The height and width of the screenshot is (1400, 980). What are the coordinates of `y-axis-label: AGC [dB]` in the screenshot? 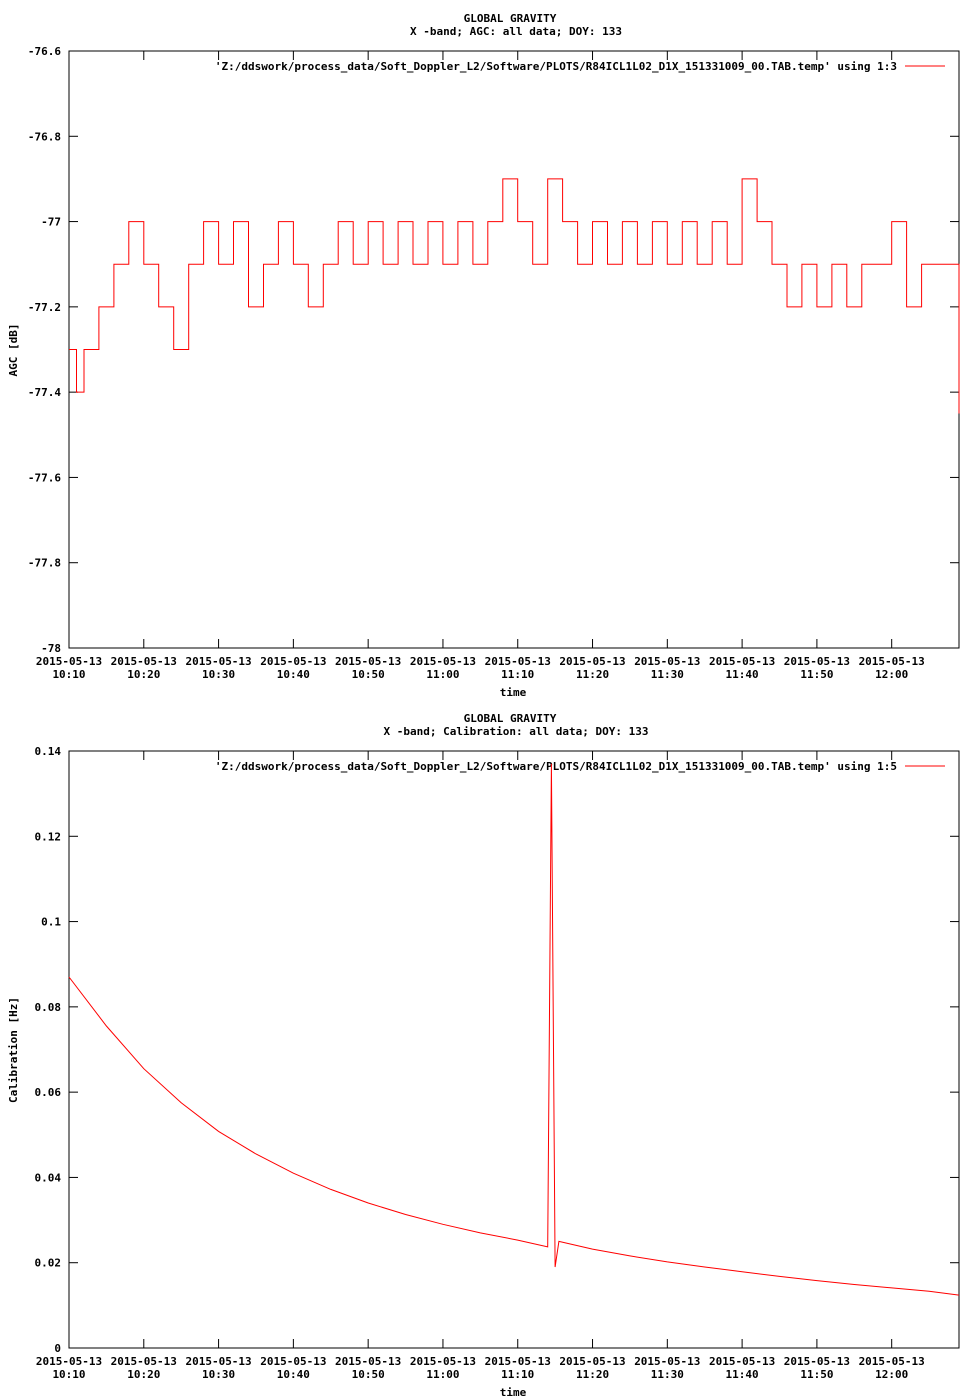 It's located at (13, 350).